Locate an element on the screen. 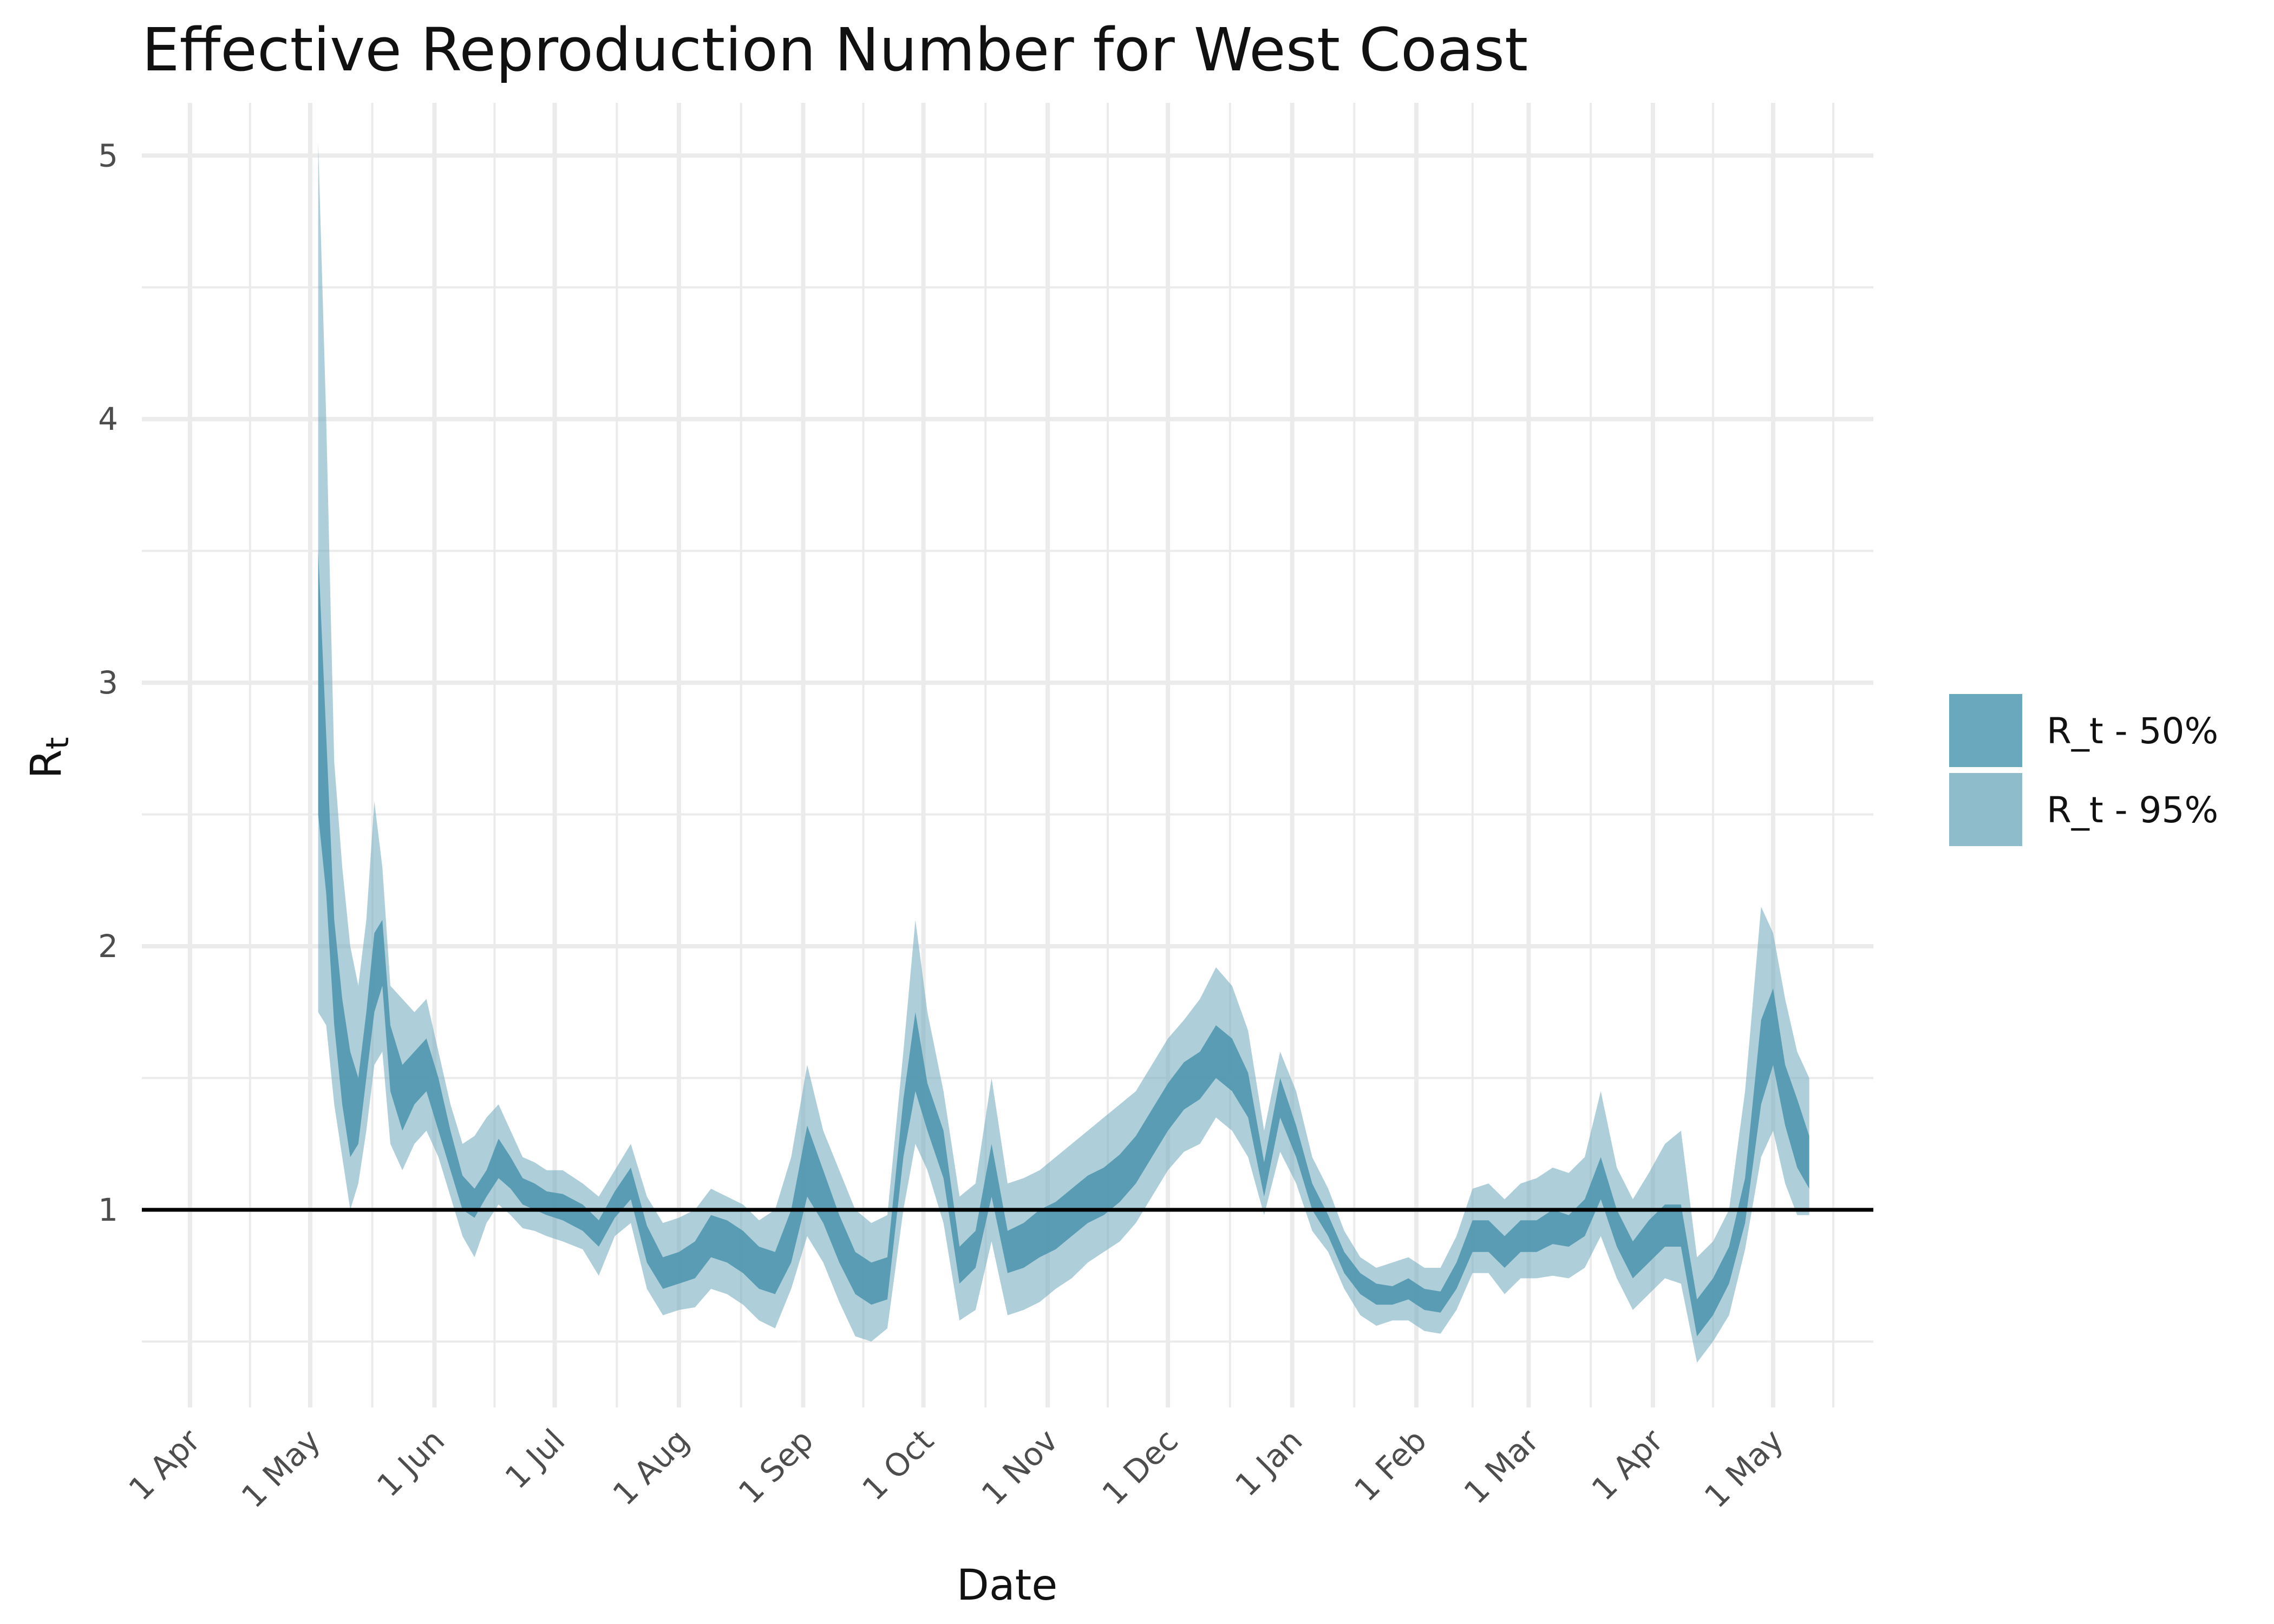 Image resolution: width=2274 pixels, height=1624 pixels. x-tick-label: 1 Jun is located at coordinates (411, 1463).